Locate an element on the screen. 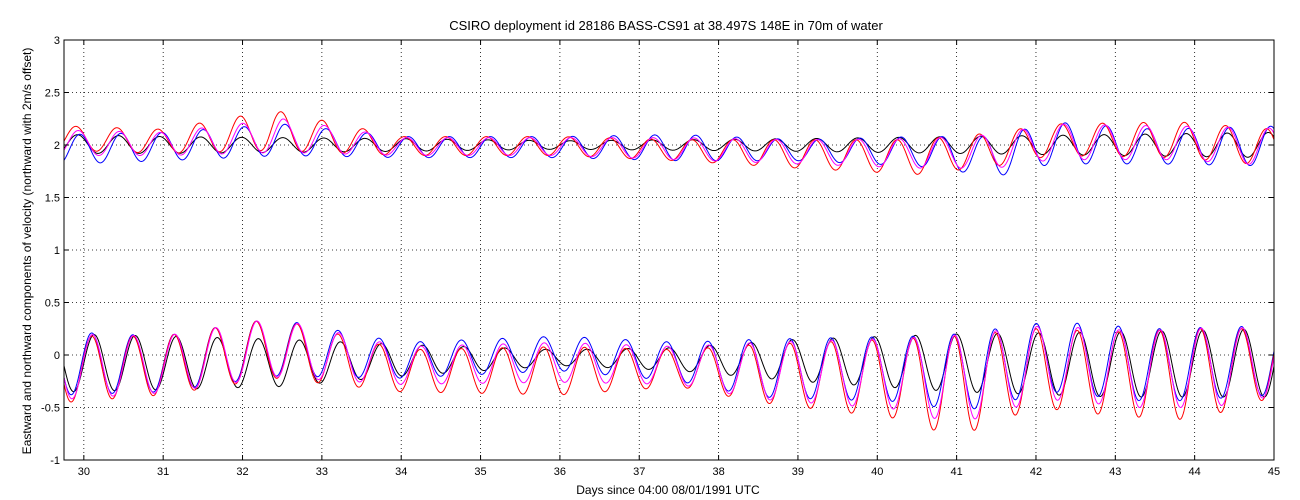 This screenshot has height=500, width=1300. x-tick-label-44: 44 is located at coordinates (1195, 472).